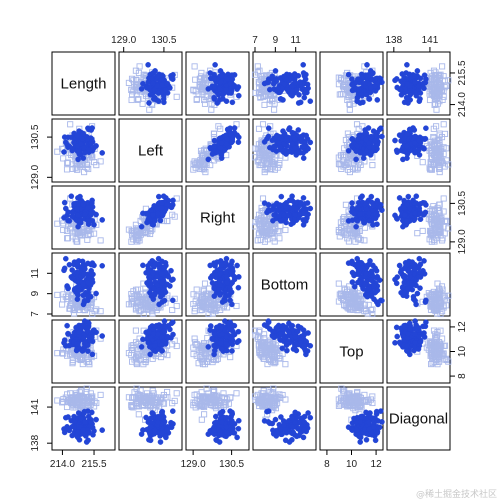 The image size is (502, 502). Describe the element at coordinates (419, 83) in the screenshot. I see `panel-length-vs-diagonal` at that location.